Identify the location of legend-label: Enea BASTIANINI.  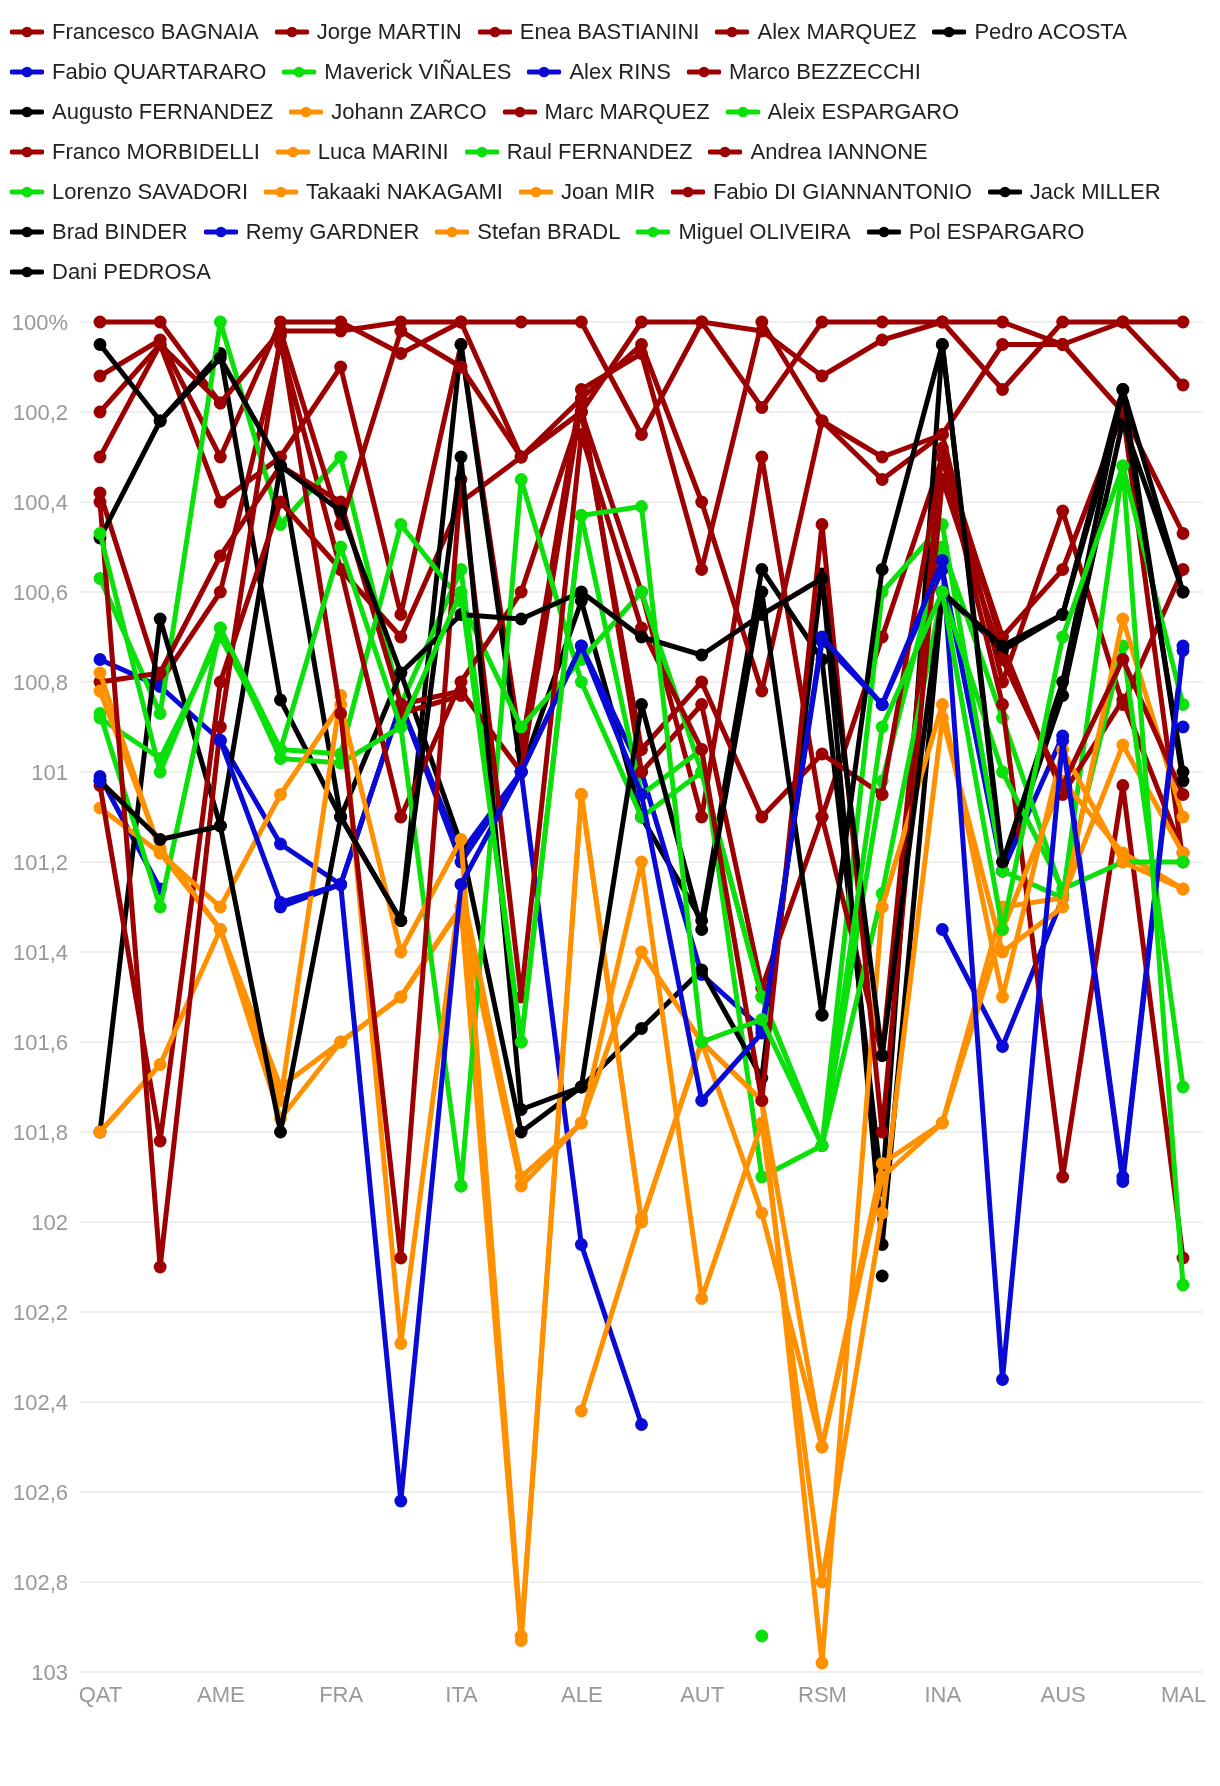
(609, 32).